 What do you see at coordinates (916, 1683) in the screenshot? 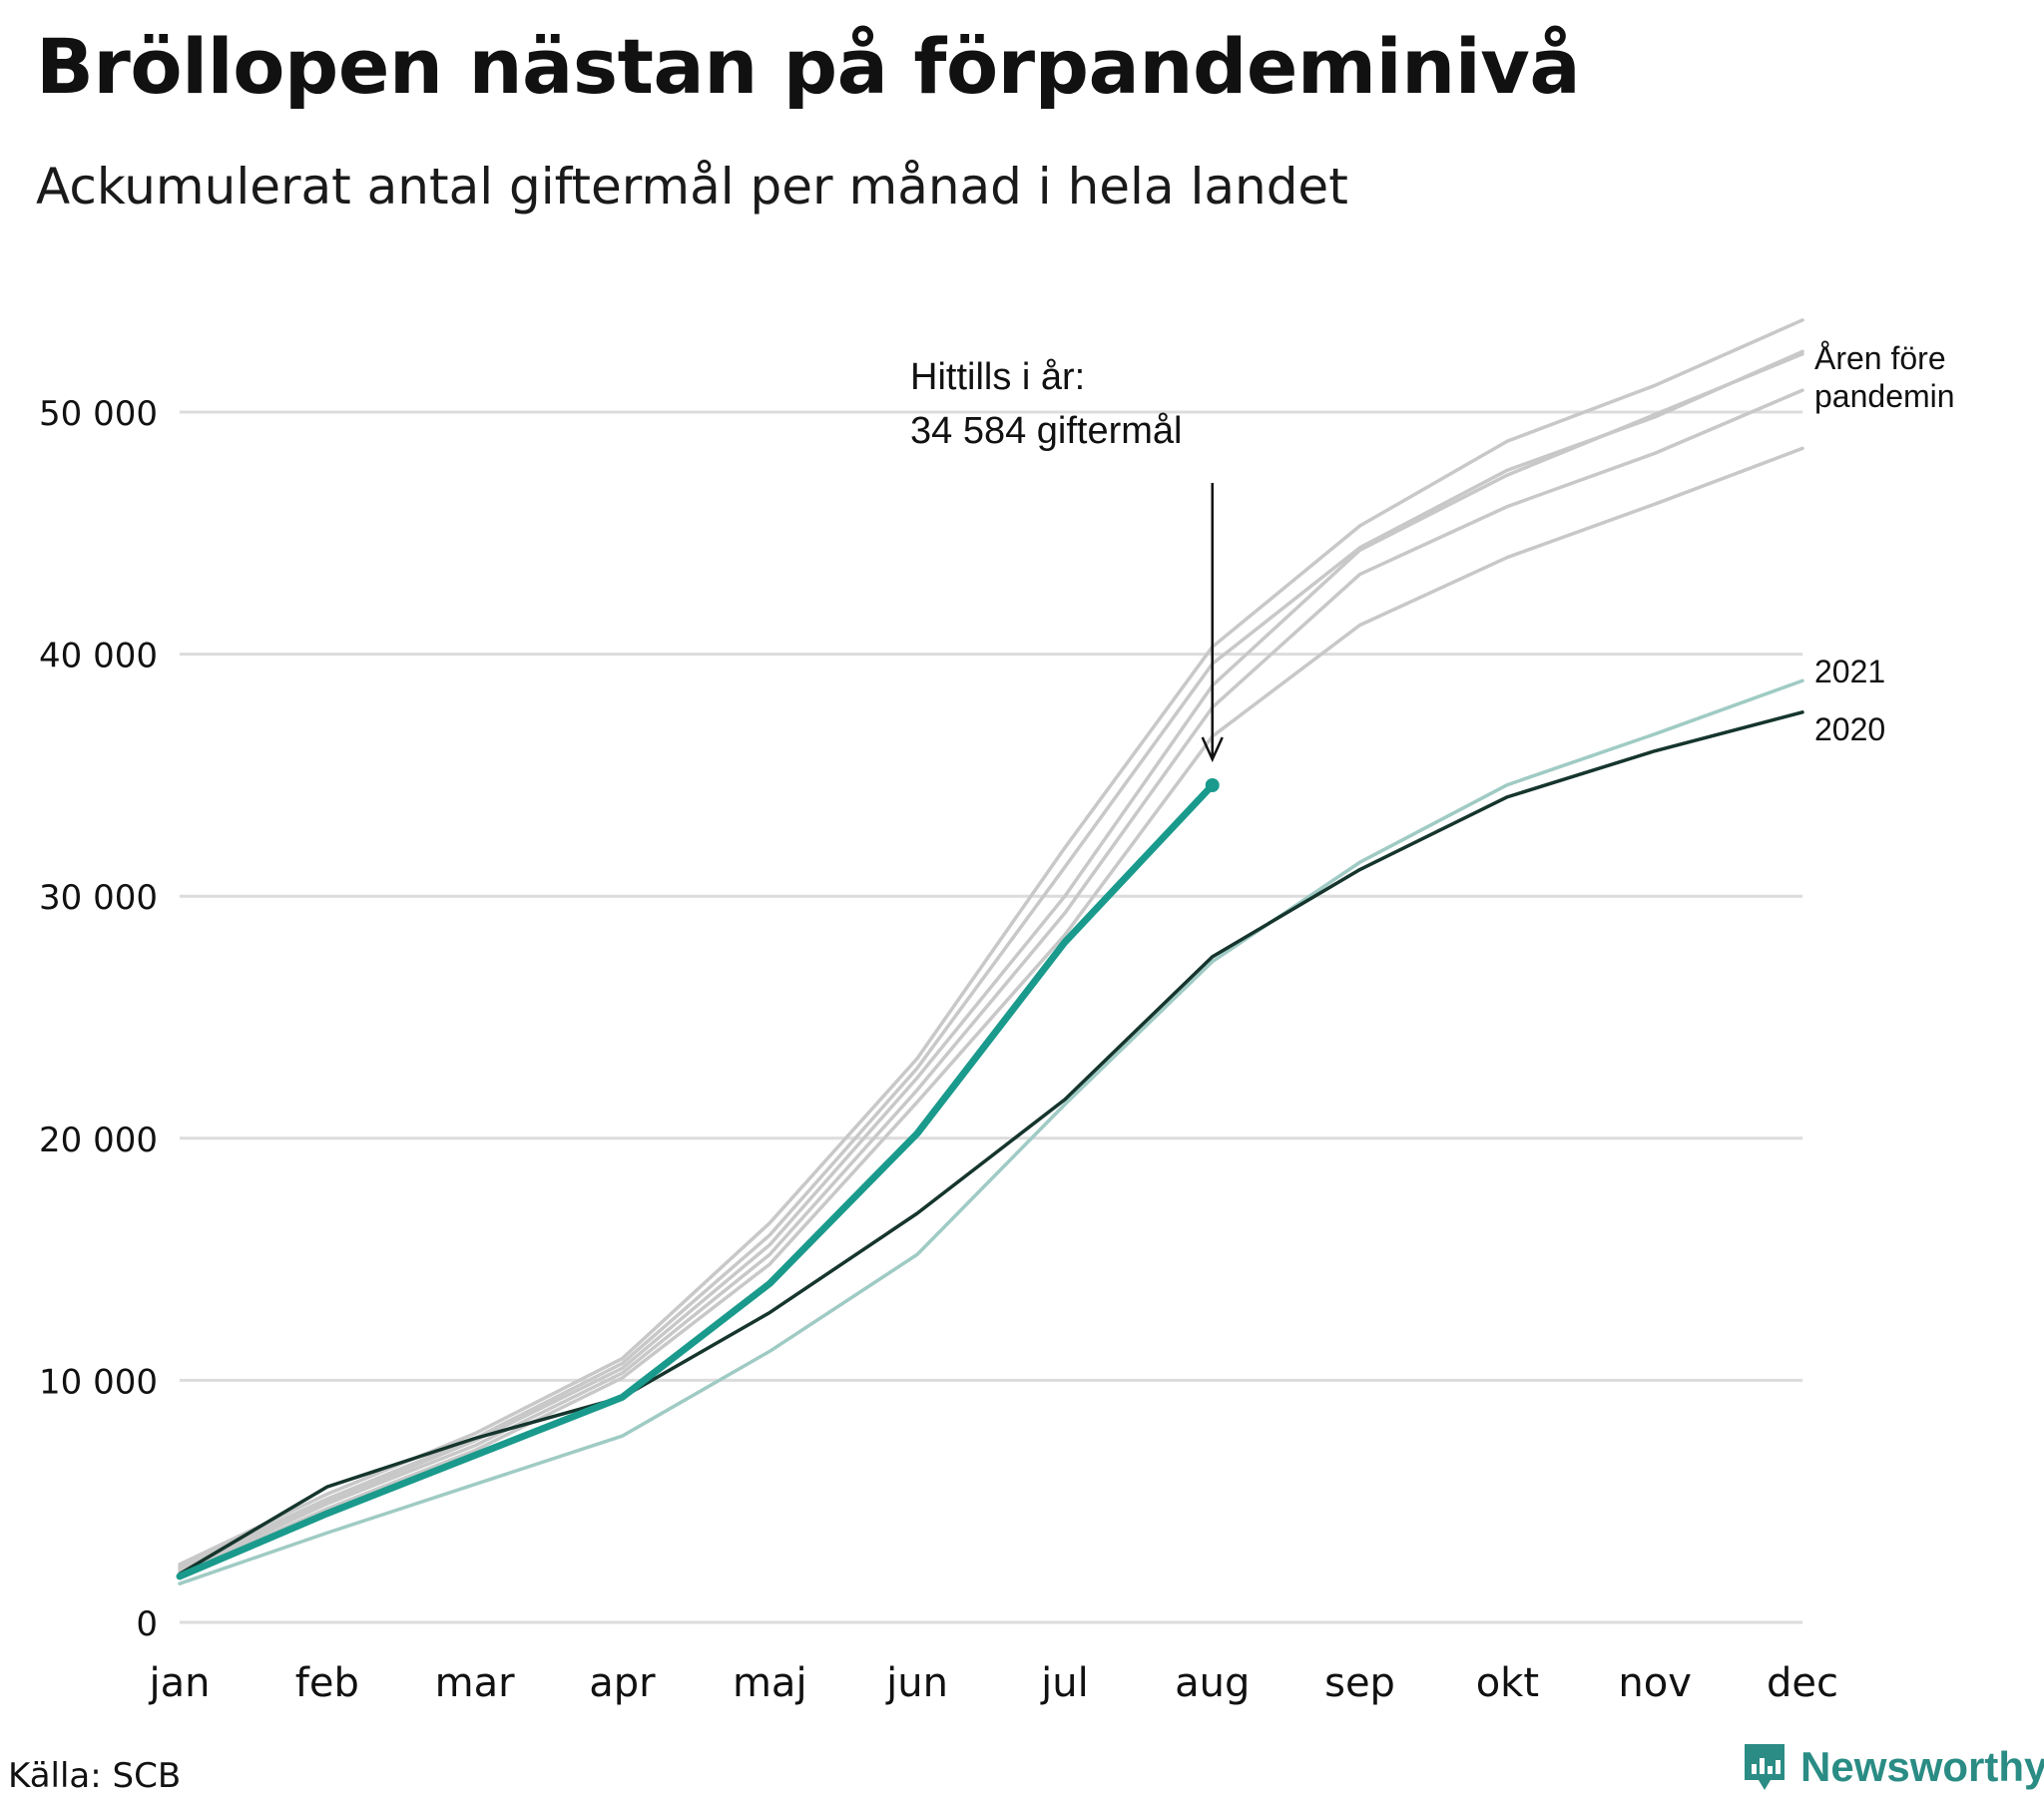
I see `x-tick-label: jun` at bounding box center [916, 1683].